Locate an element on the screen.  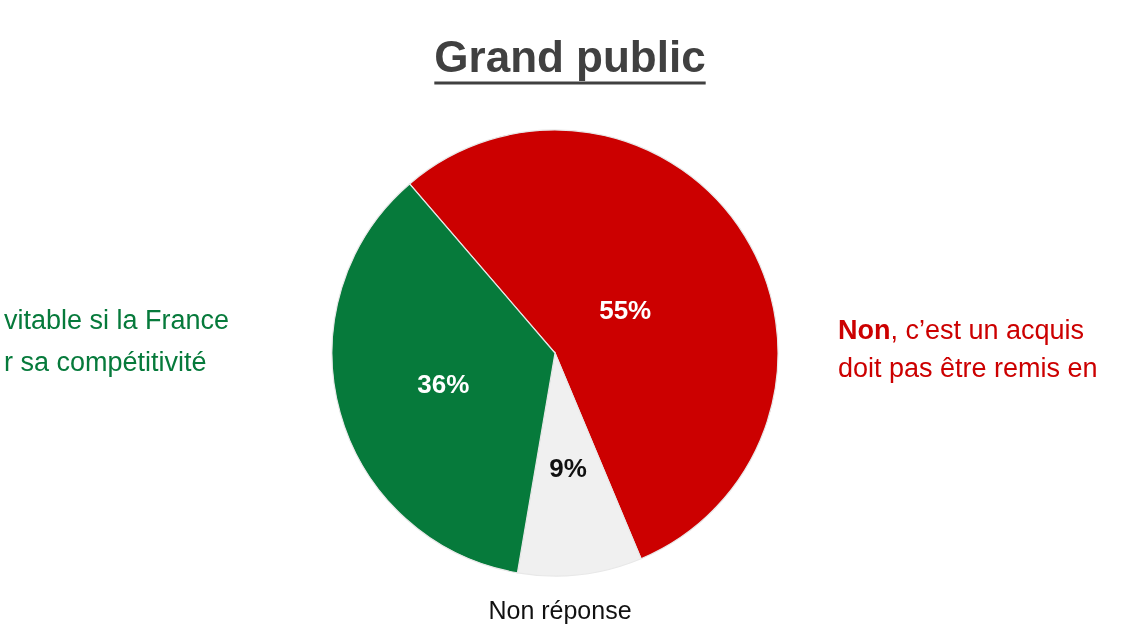
data-label: 55% is located at coordinates (625, 309).